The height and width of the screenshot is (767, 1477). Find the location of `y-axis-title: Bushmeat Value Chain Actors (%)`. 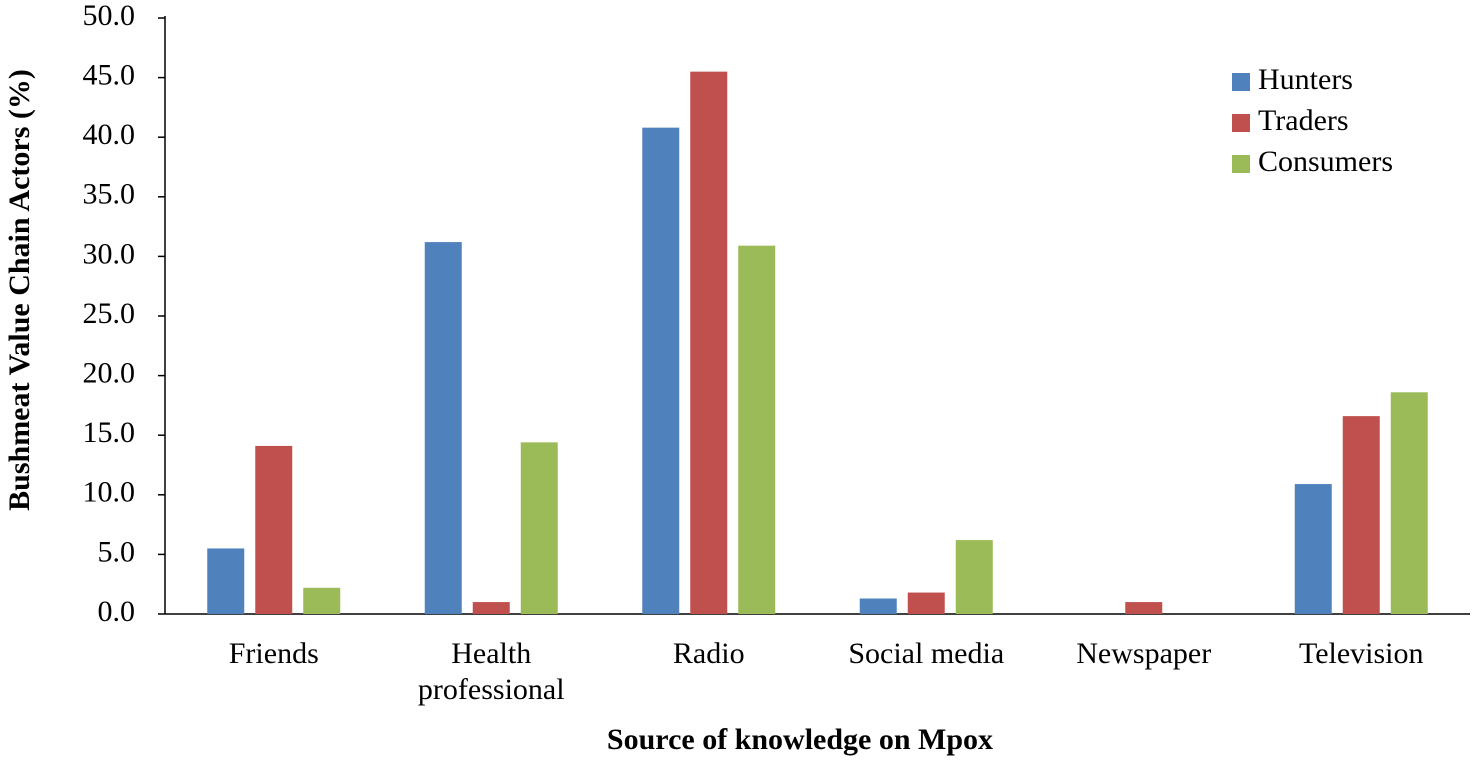

y-axis-title: Bushmeat Value Chain Actors (%) is located at coordinates (19, 290).